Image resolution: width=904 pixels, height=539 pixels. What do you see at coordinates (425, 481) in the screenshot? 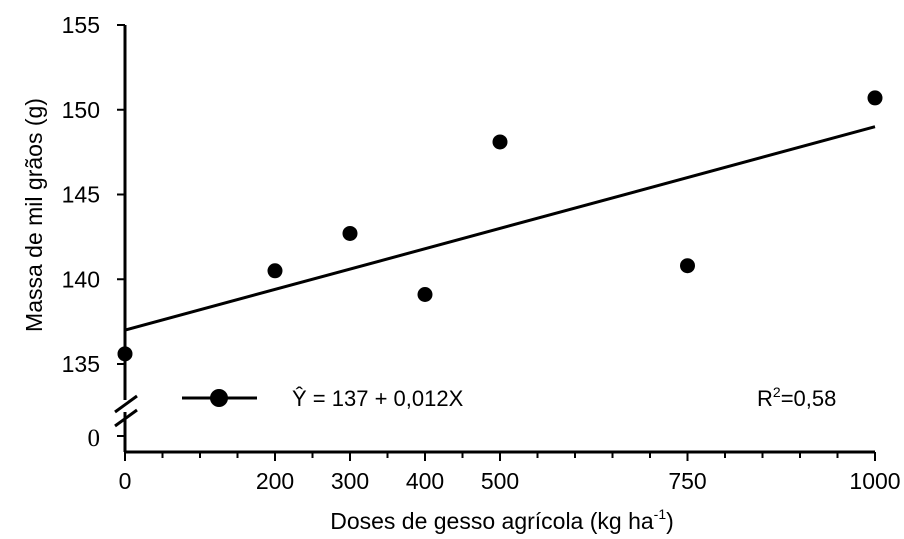
I see `x-tick-label: 400` at bounding box center [425, 481].